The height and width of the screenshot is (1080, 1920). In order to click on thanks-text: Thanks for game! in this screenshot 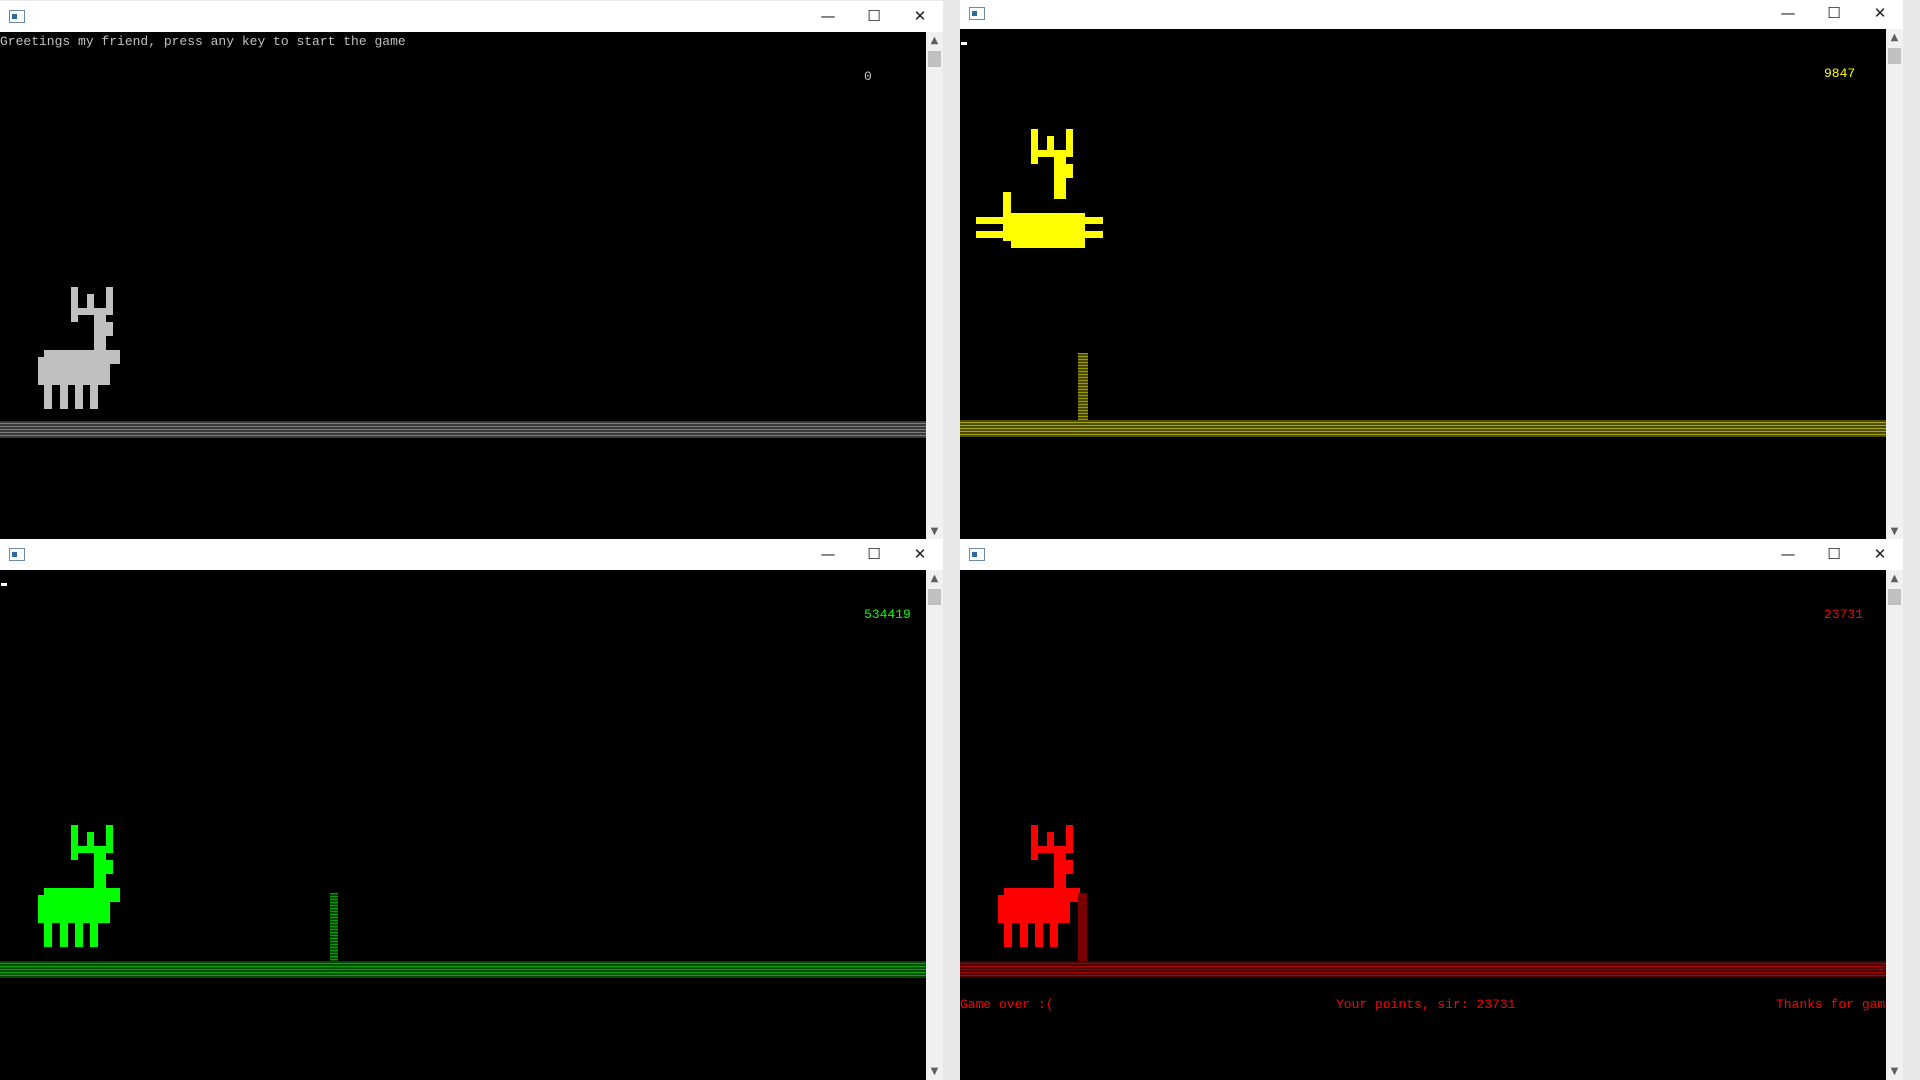, I will do `click(1838, 1004)`.